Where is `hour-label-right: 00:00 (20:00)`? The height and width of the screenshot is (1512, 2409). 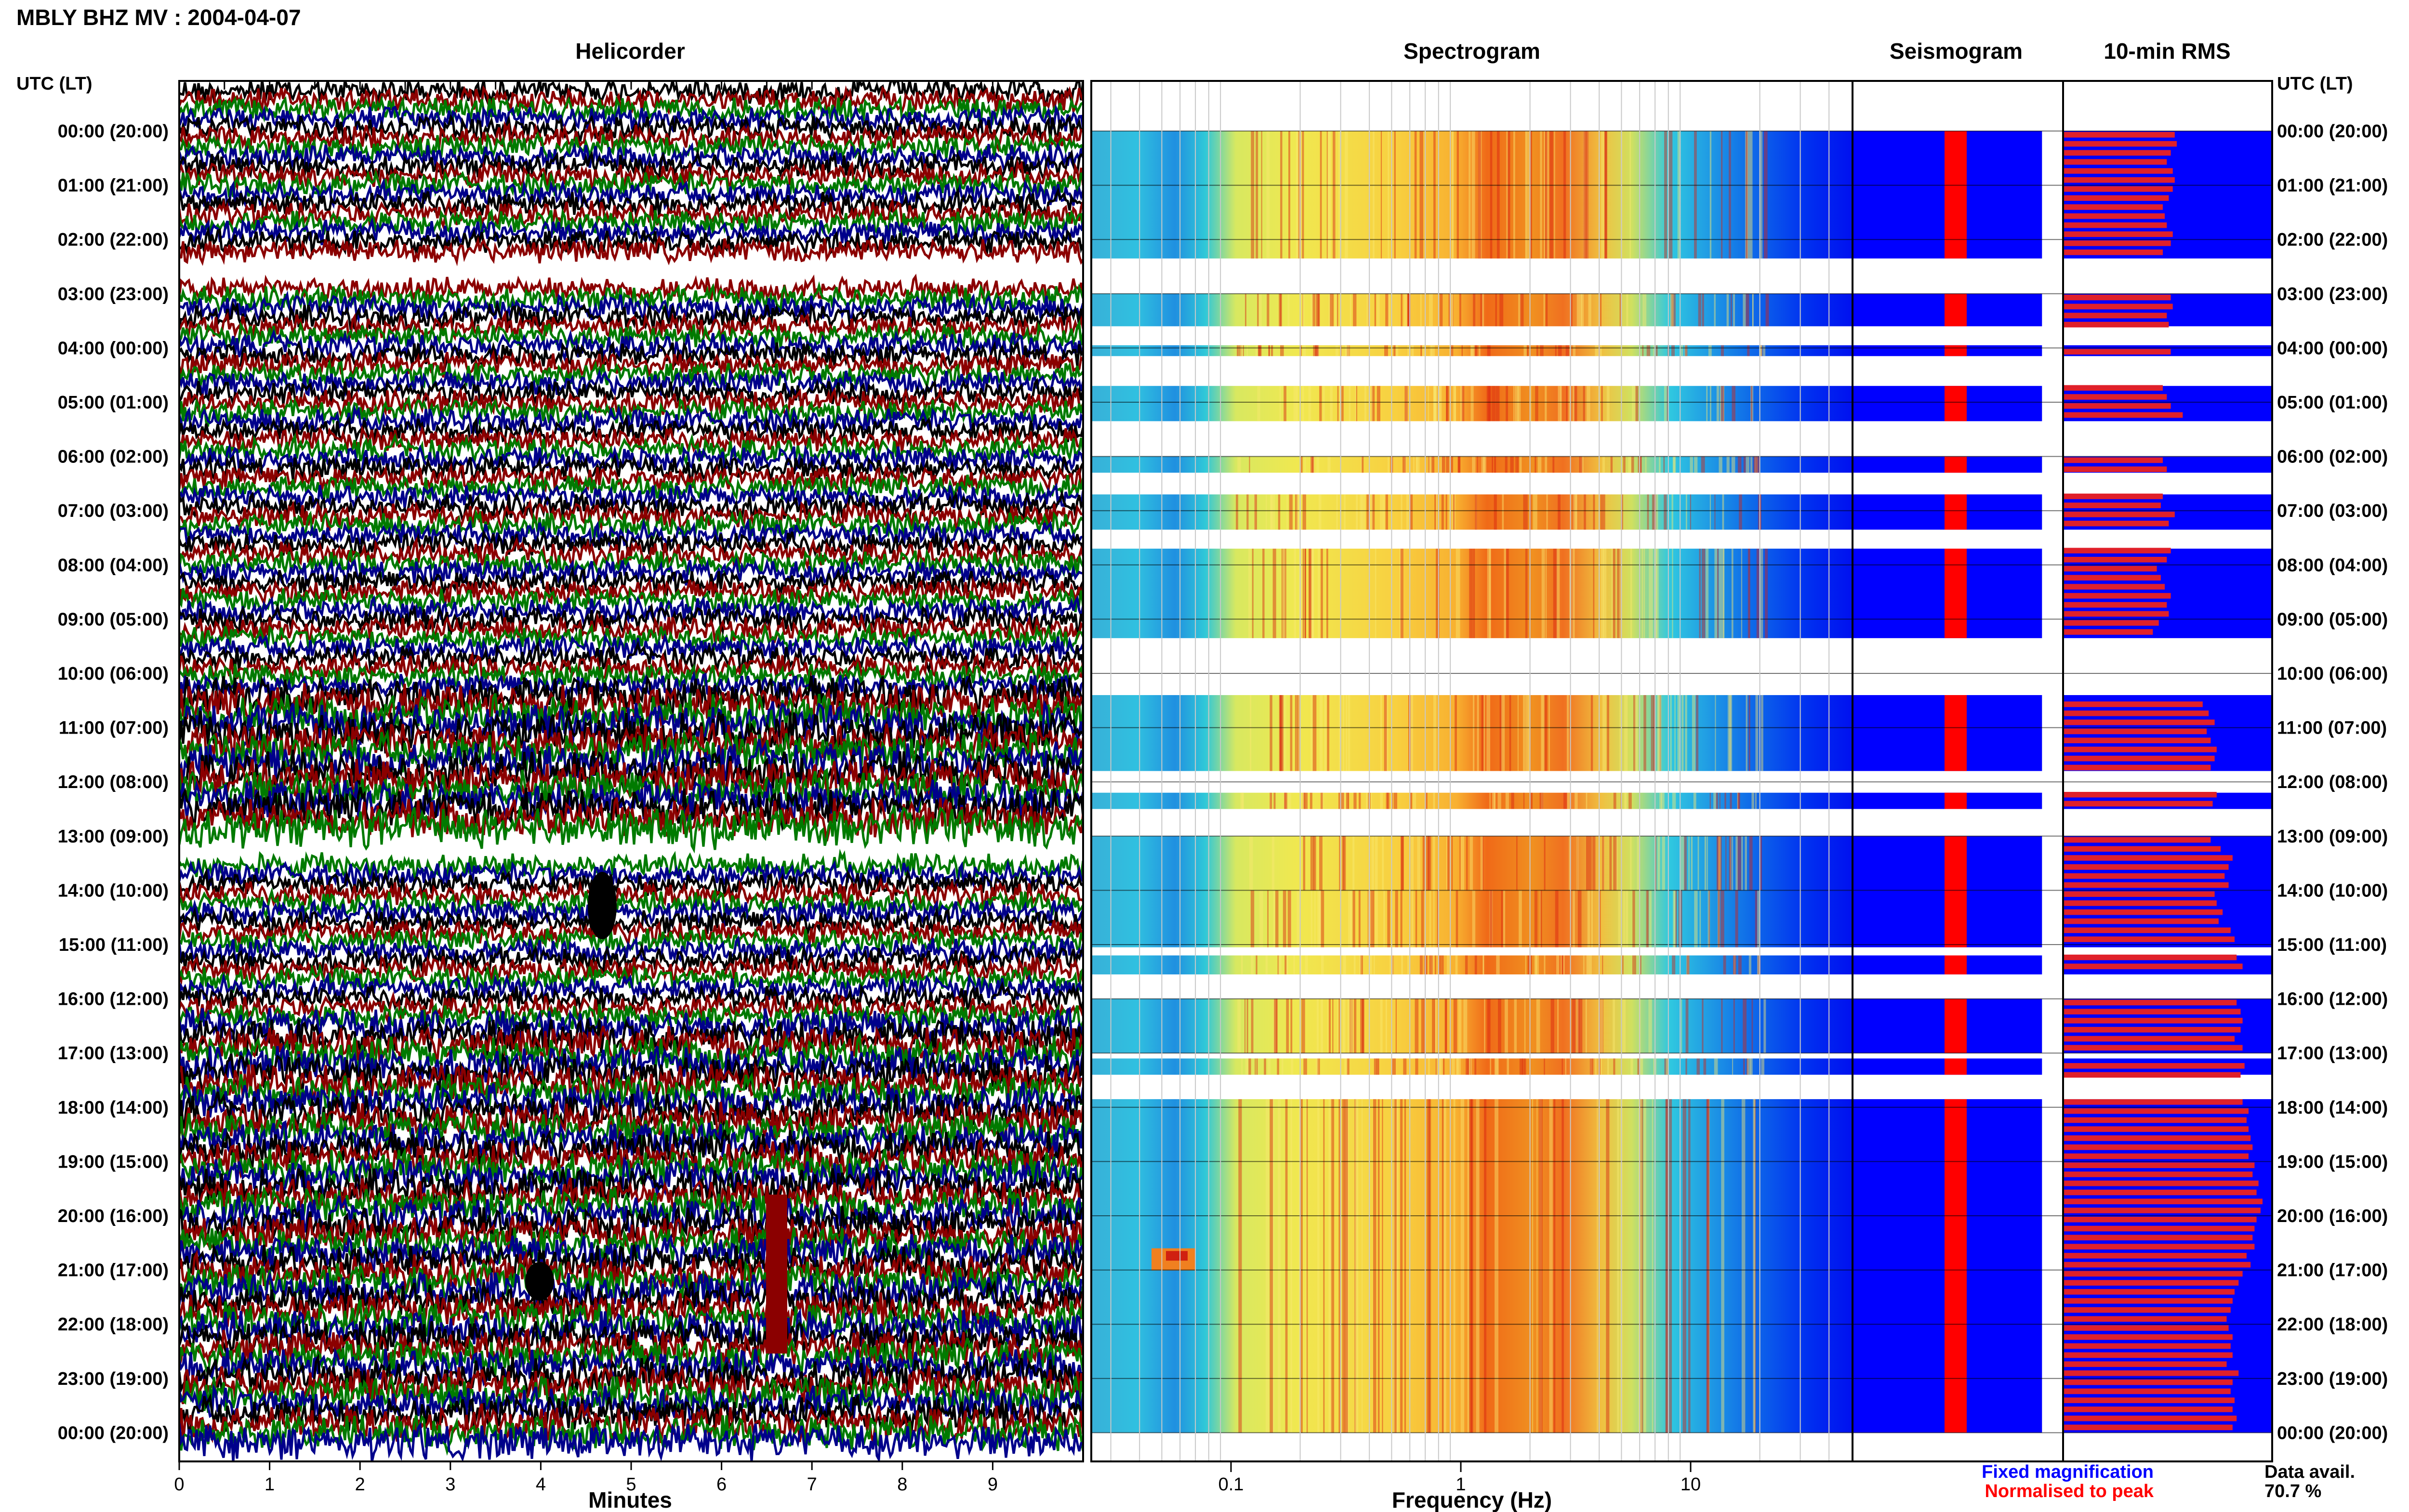
hour-label-right: 00:00 (20:00) is located at coordinates (2332, 131).